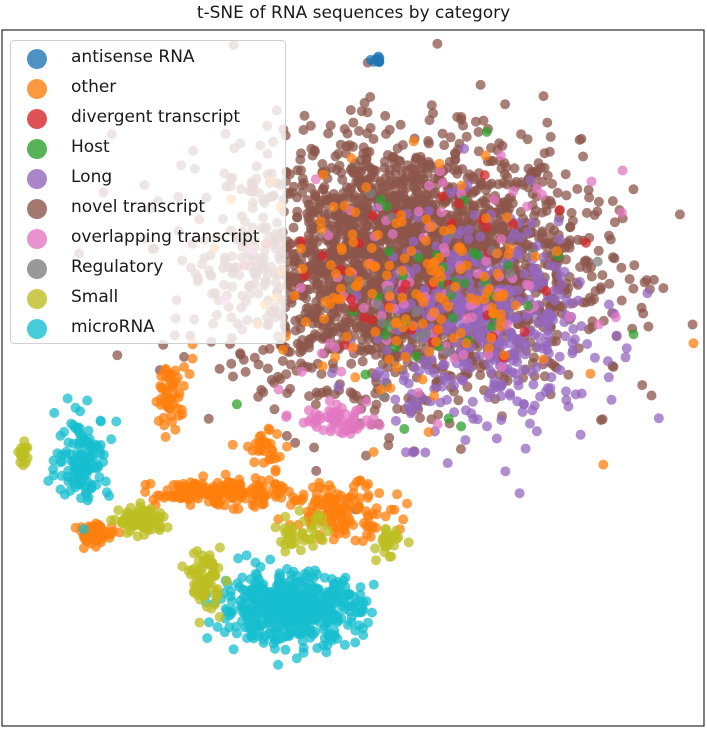 The height and width of the screenshot is (730, 707). Describe the element at coordinates (37, 269) in the screenshot. I see `legend-marker` at that location.